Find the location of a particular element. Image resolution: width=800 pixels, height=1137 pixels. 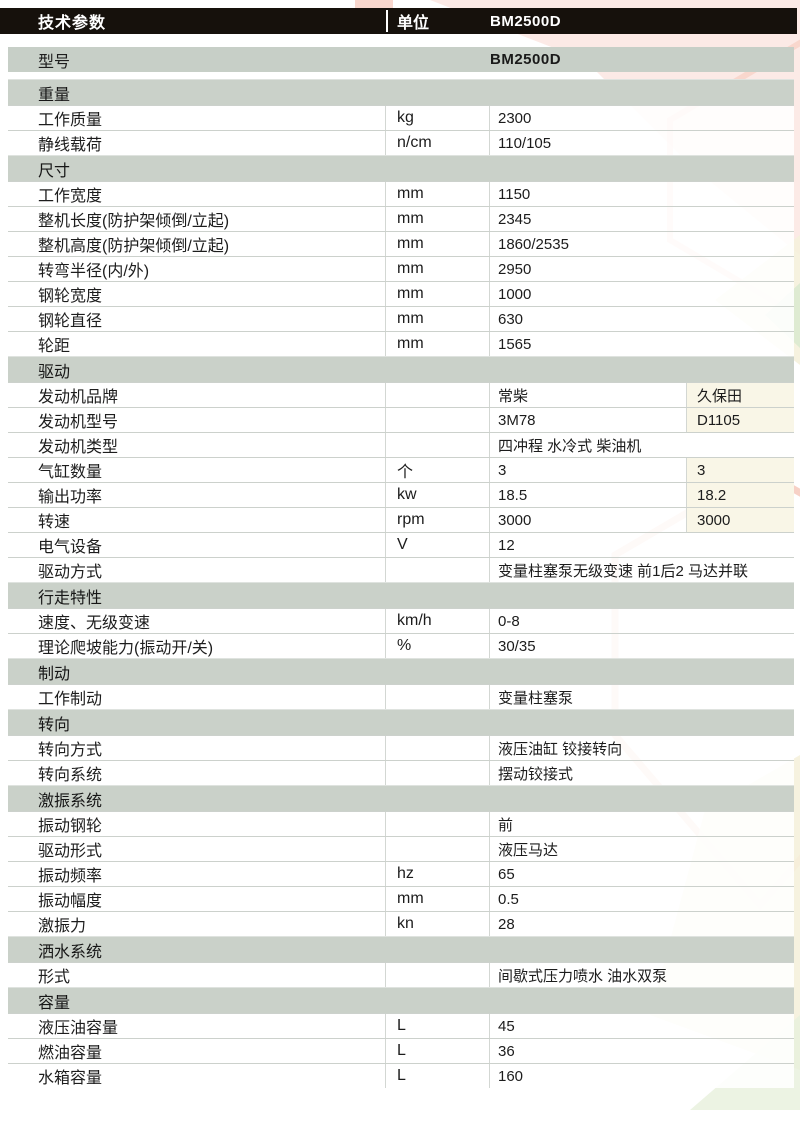

row-value: 变量柱塞泵 is located at coordinates (536, 698).